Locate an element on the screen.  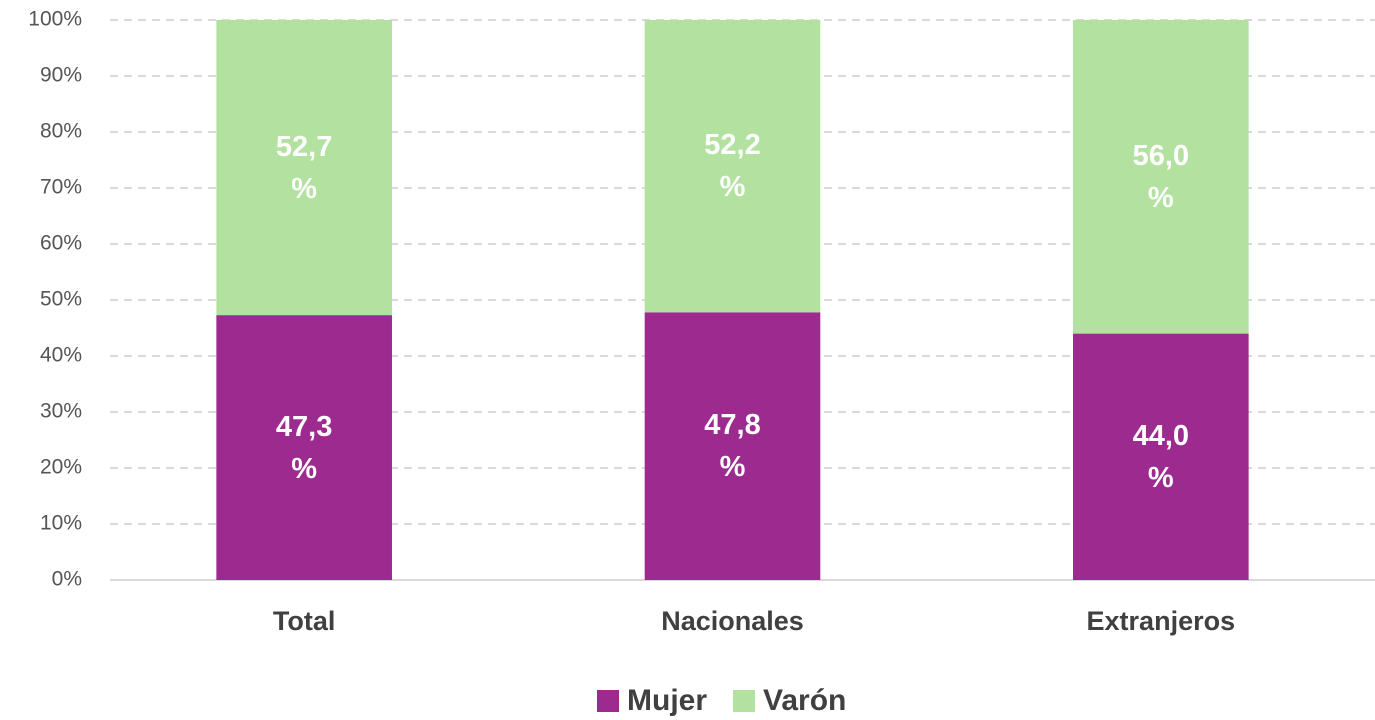
y-tick-label: 0% is located at coordinates (67, 579).